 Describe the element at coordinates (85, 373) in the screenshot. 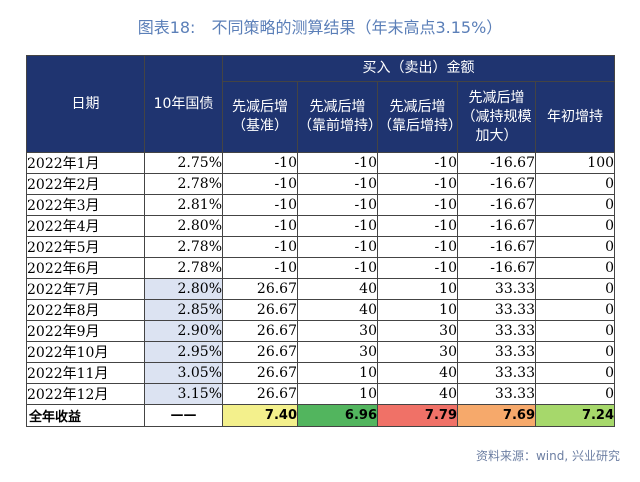

I see `cell-date: 2022年11月` at that location.